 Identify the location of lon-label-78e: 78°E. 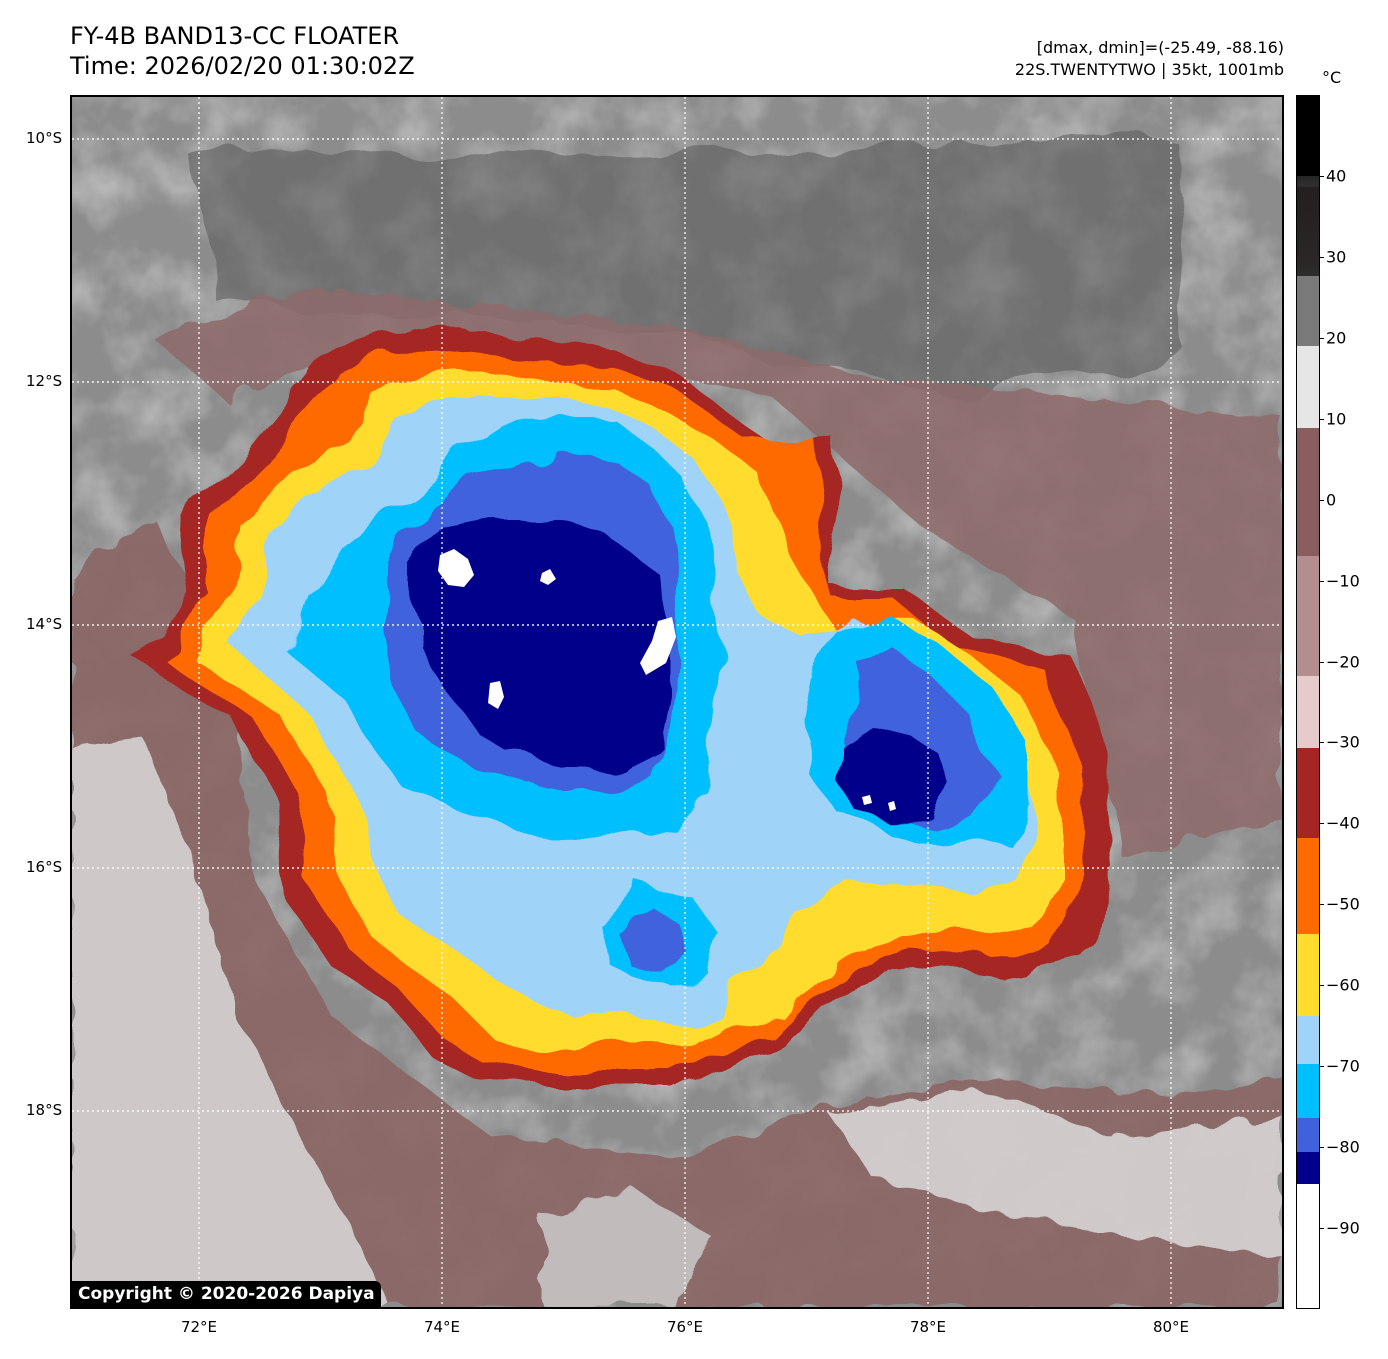
(928, 1327).